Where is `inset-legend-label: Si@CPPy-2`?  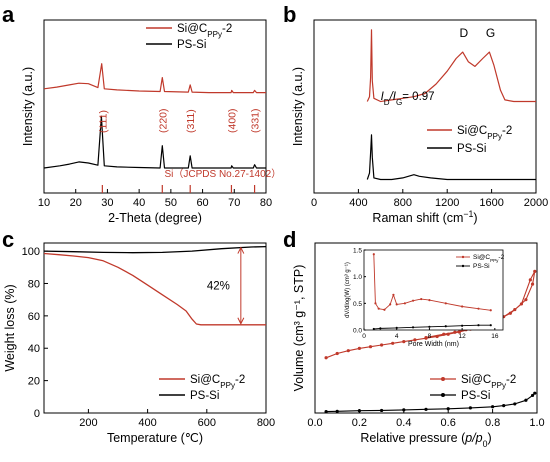 inset-legend-label: Si@CPPy-2 is located at coordinates (489, 258).